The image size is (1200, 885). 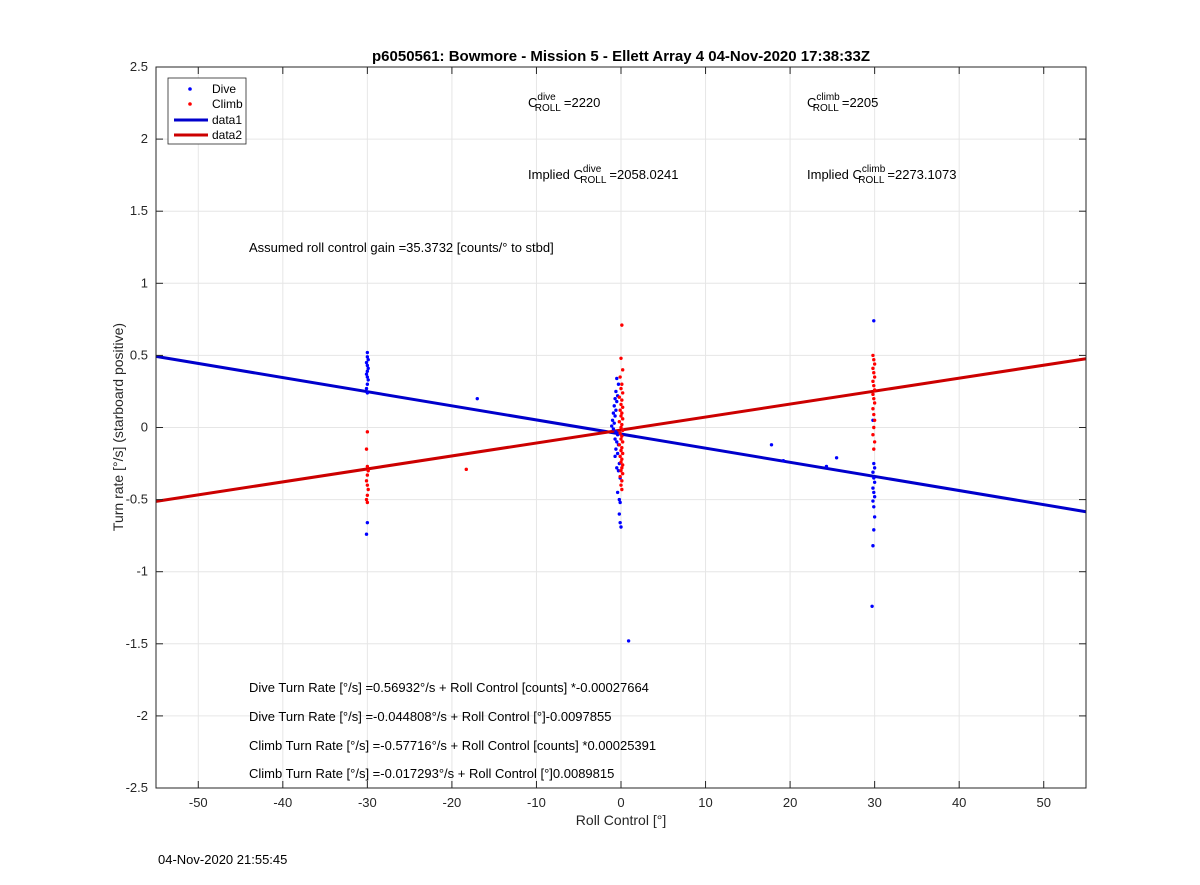 I want to click on y-tick-label: 1, so click(x=144, y=282).